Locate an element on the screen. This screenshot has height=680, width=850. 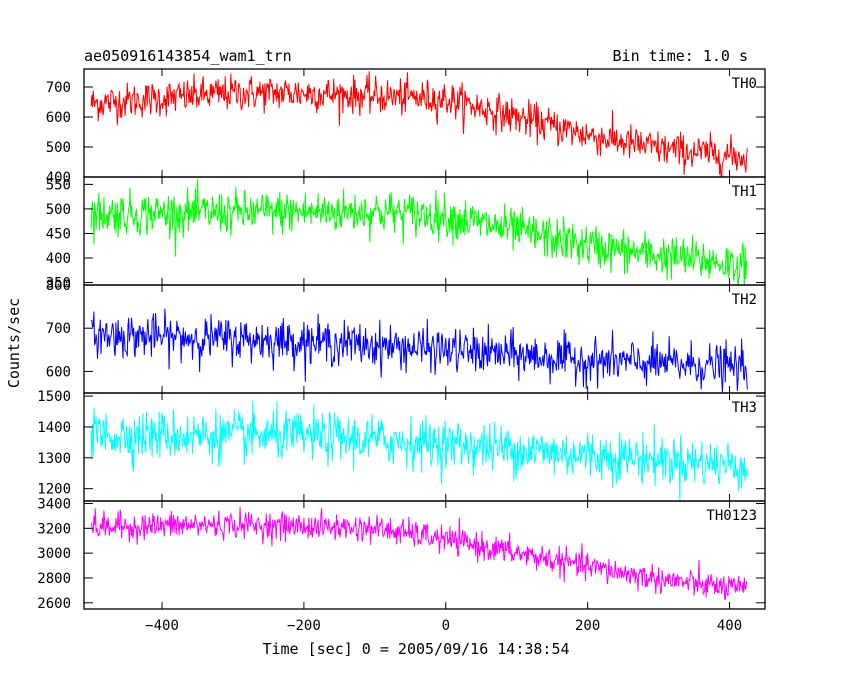
series-th0 is located at coordinates (419, 124).